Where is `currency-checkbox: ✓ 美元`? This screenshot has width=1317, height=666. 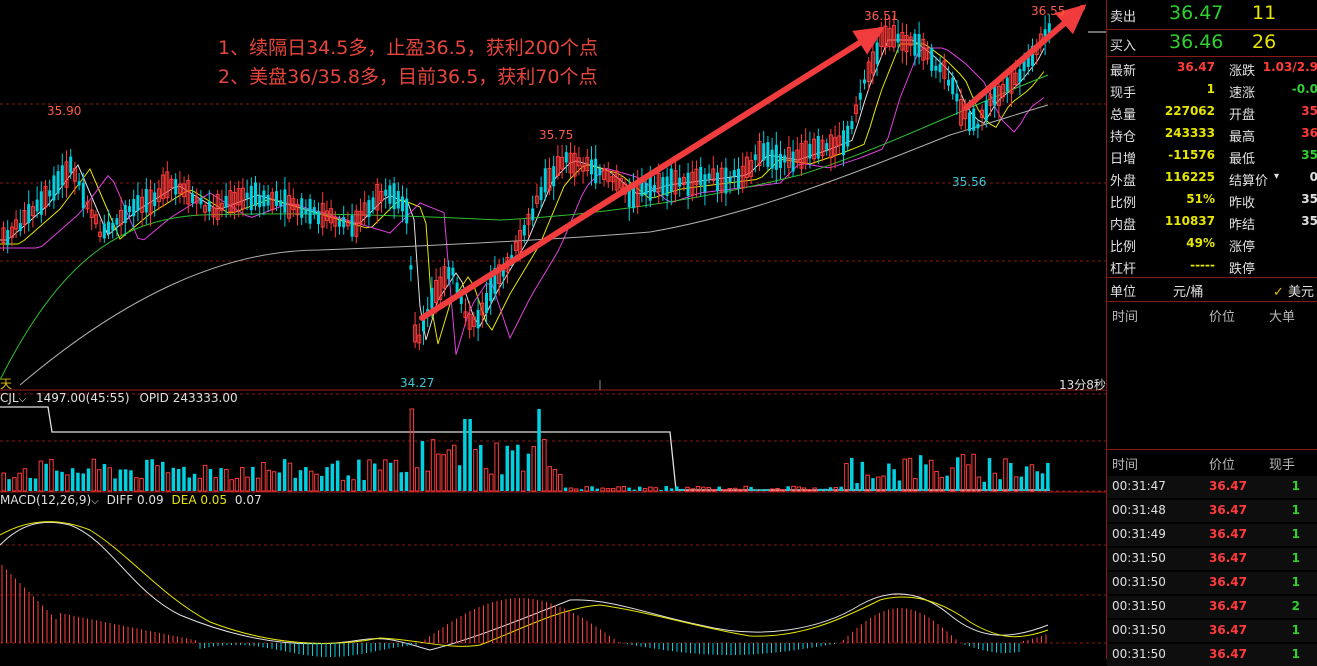 currency-checkbox: ✓ 美元 is located at coordinates (1293, 290).